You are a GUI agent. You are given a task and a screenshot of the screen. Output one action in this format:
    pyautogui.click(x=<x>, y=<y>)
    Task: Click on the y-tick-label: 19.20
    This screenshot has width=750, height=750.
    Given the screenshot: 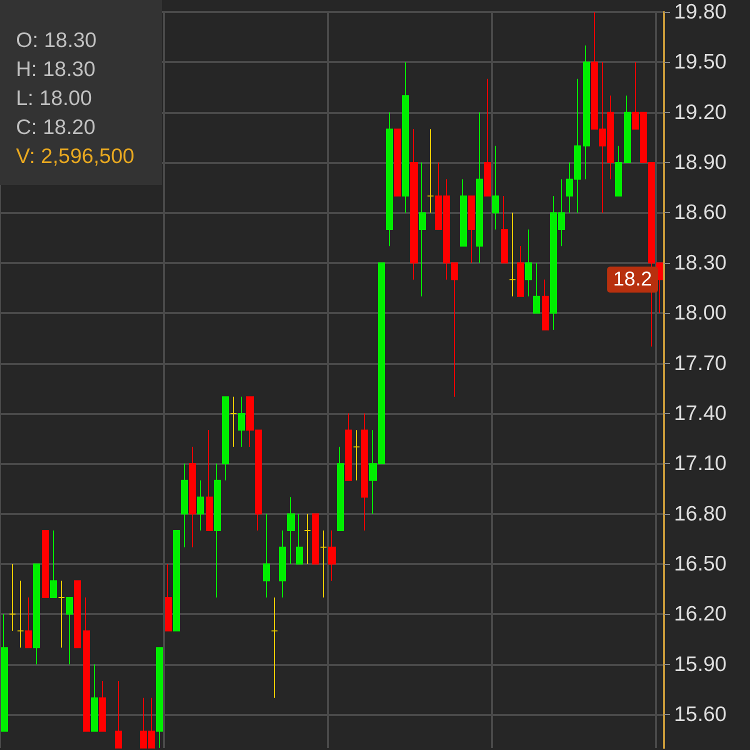 What is the action you would take?
    pyautogui.click(x=700, y=112)
    